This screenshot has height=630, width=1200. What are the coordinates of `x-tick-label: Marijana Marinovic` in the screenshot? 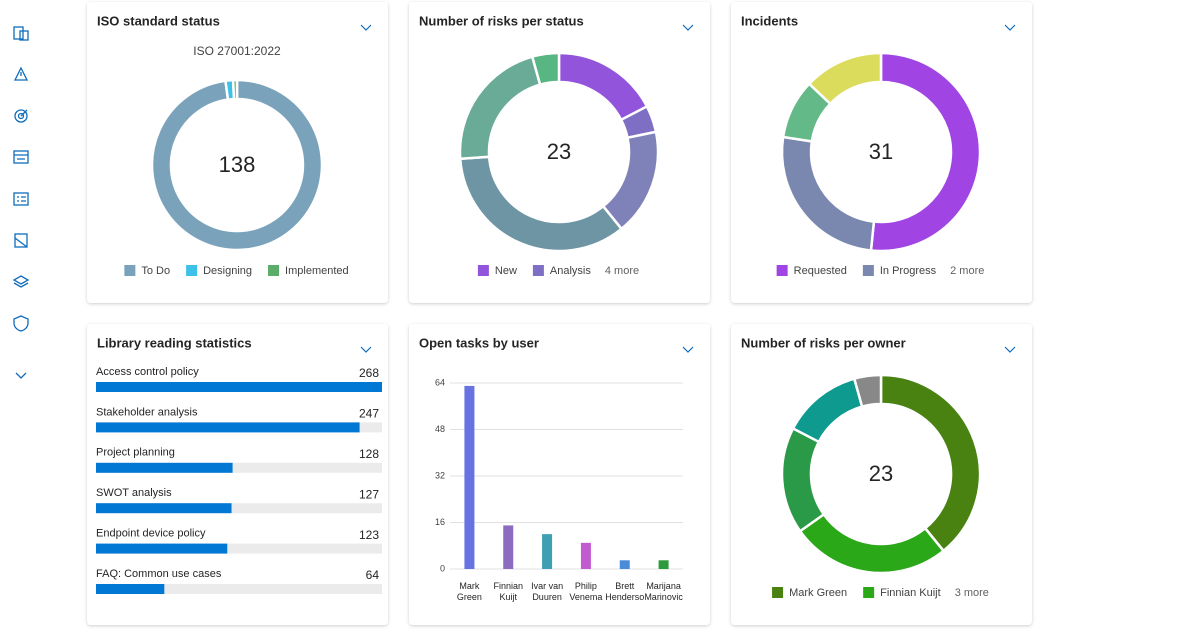 It's located at (663, 591).